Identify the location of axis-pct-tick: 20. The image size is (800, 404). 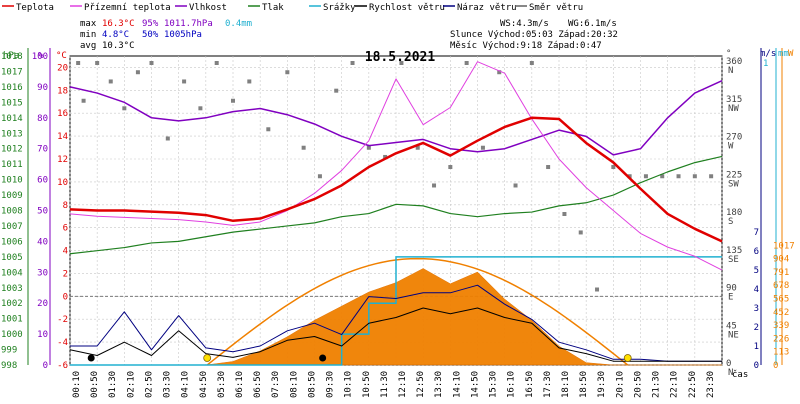
(42, 304).